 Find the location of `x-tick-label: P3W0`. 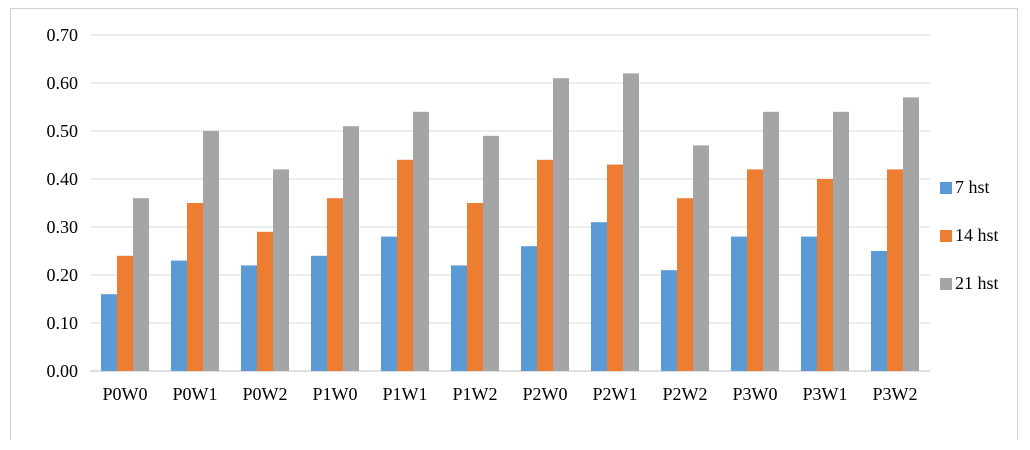

x-tick-label: P3W0 is located at coordinates (755, 394).